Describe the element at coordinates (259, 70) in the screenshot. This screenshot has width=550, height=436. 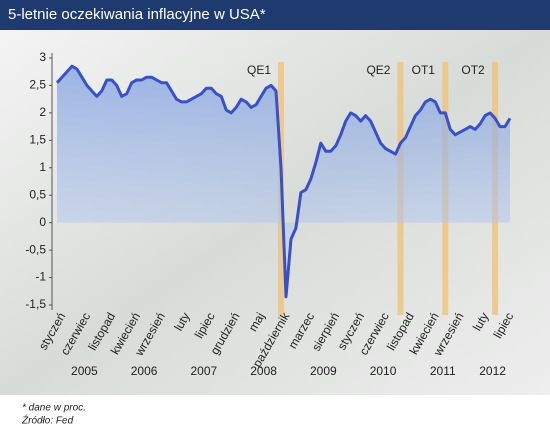
I see `annotation-label: QE1` at that location.